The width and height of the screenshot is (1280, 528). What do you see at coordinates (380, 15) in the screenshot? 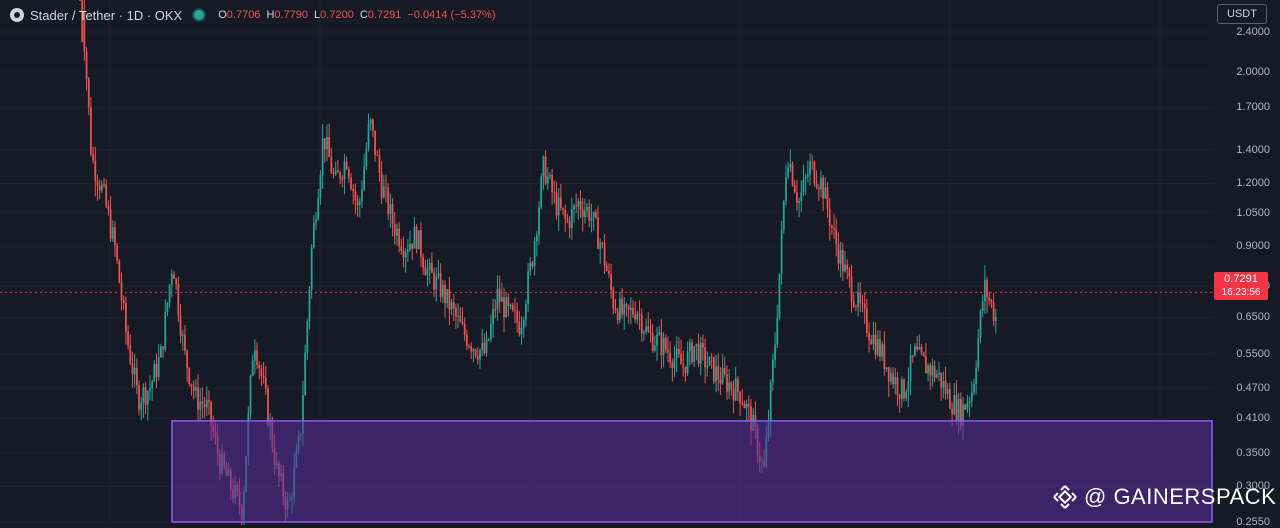
I see `ohlc-close: C0.7291` at bounding box center [380, 15].